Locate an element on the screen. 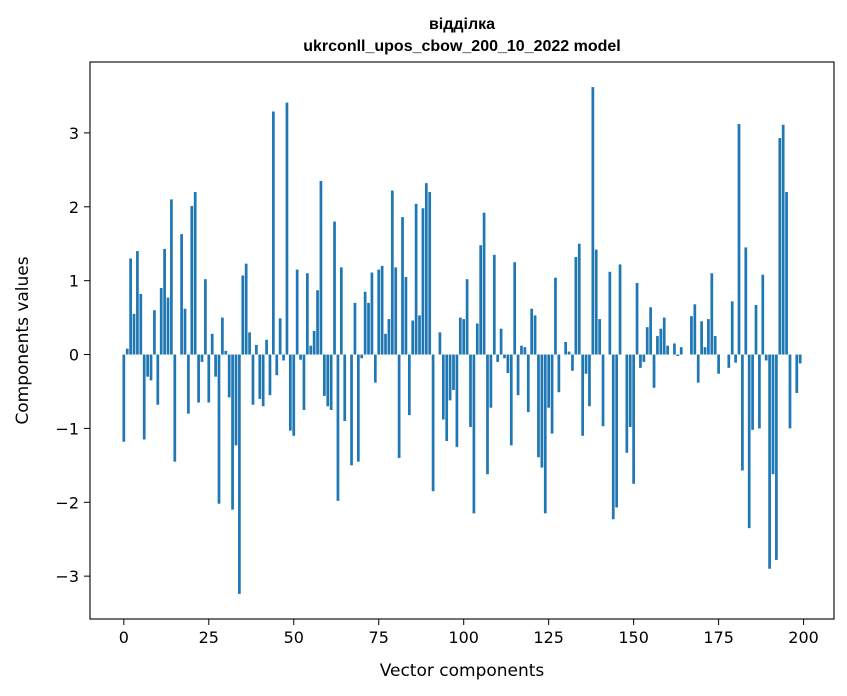 Image resolution: width=847 pixels, height=696 pixels. x-tick-label: 125 is located at coordinates (548, 637).